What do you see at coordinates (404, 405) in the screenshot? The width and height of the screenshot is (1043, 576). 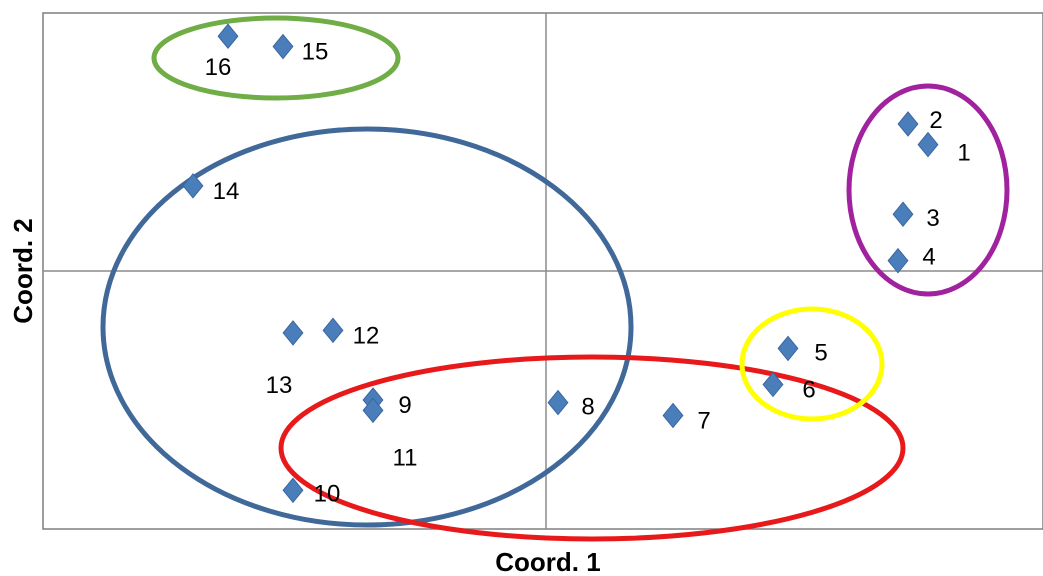 I see `point-label-9: 9` at bounding box center [404, 405].